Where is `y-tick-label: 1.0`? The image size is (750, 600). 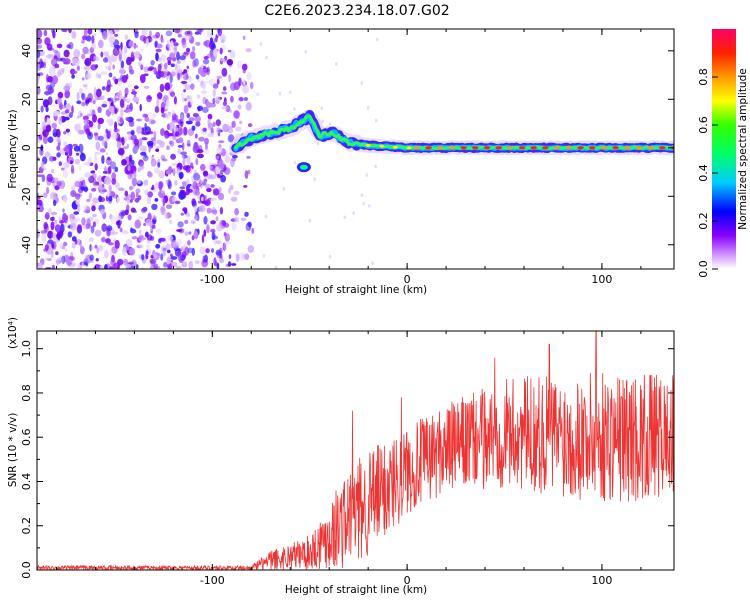
y-tick-label: 1.0 is located at coordinates (26, 349).